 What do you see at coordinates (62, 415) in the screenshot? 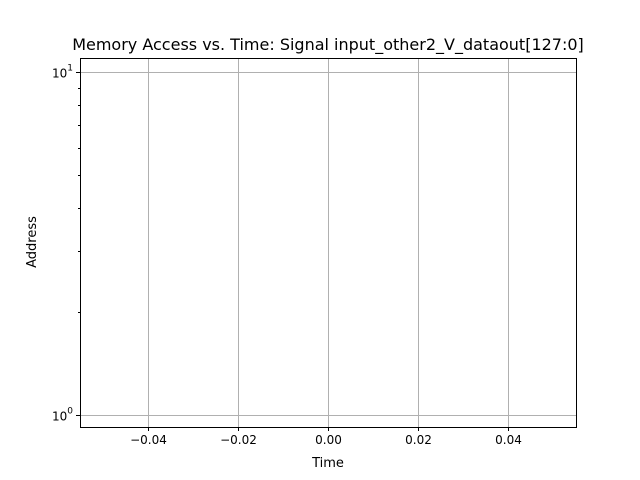
I see `y-tick-label: 10⁰` at bounding box center [62, 415].